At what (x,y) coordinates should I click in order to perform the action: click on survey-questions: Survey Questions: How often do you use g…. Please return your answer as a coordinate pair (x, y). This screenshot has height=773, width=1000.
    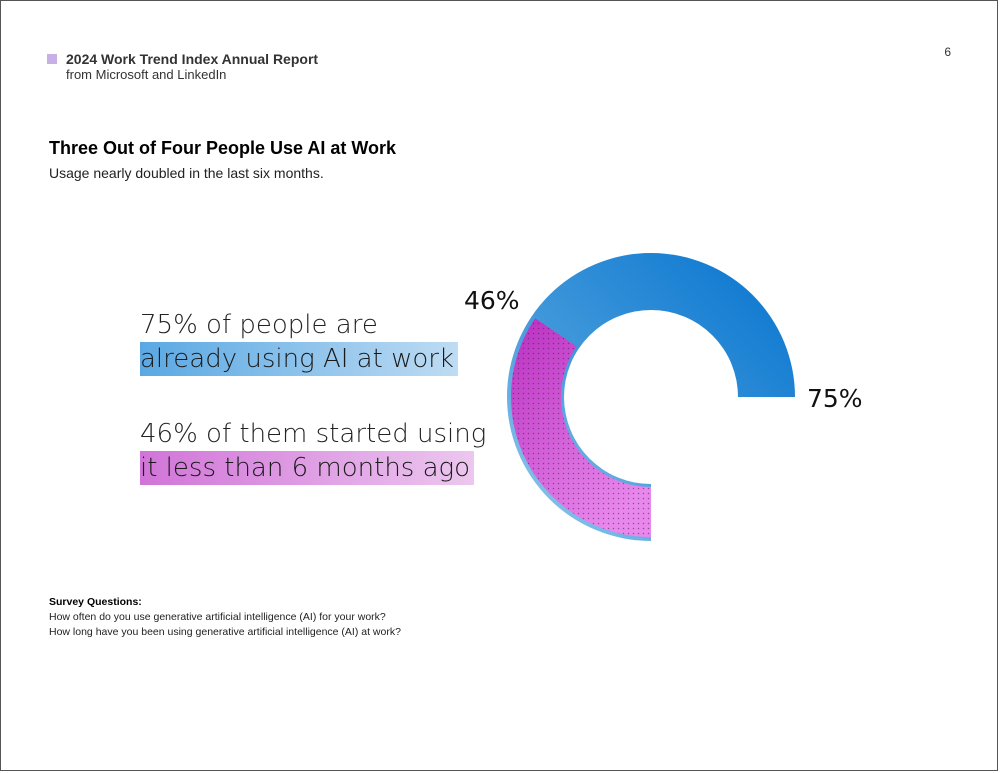
    Looking at the image, I should click on (225, 617).